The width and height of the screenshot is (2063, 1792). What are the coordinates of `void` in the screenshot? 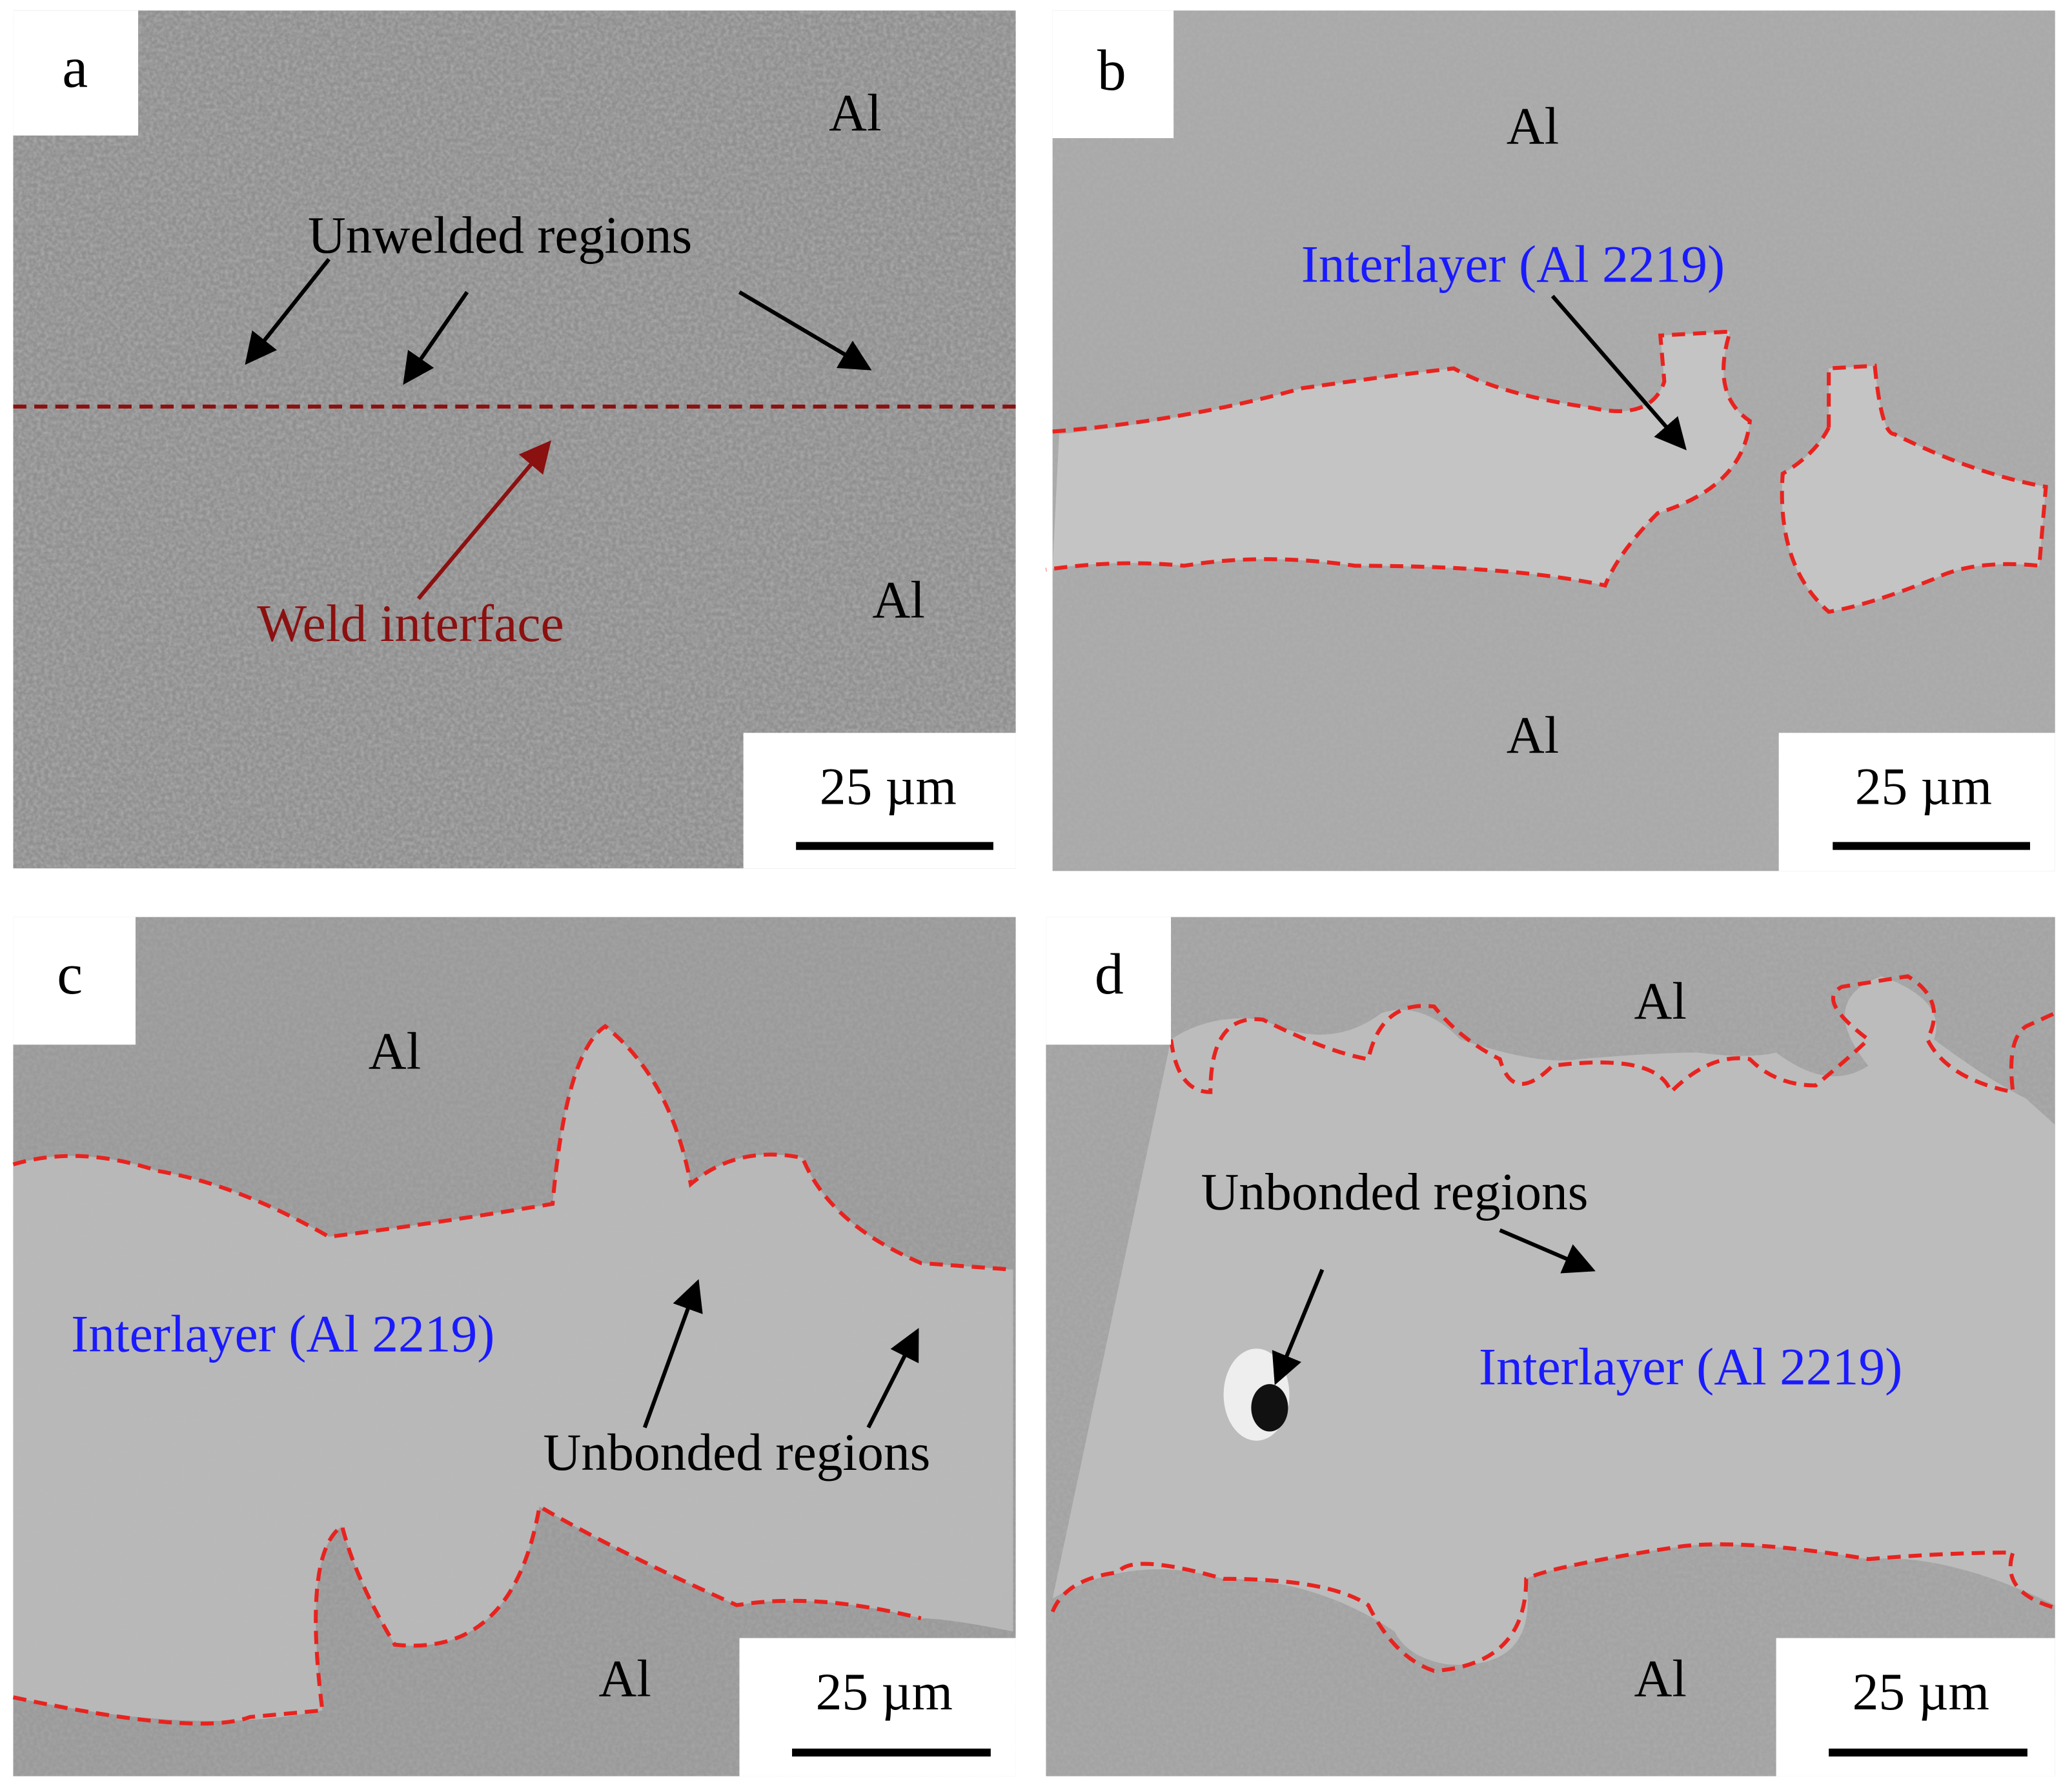 It's located at (1270, 1408).